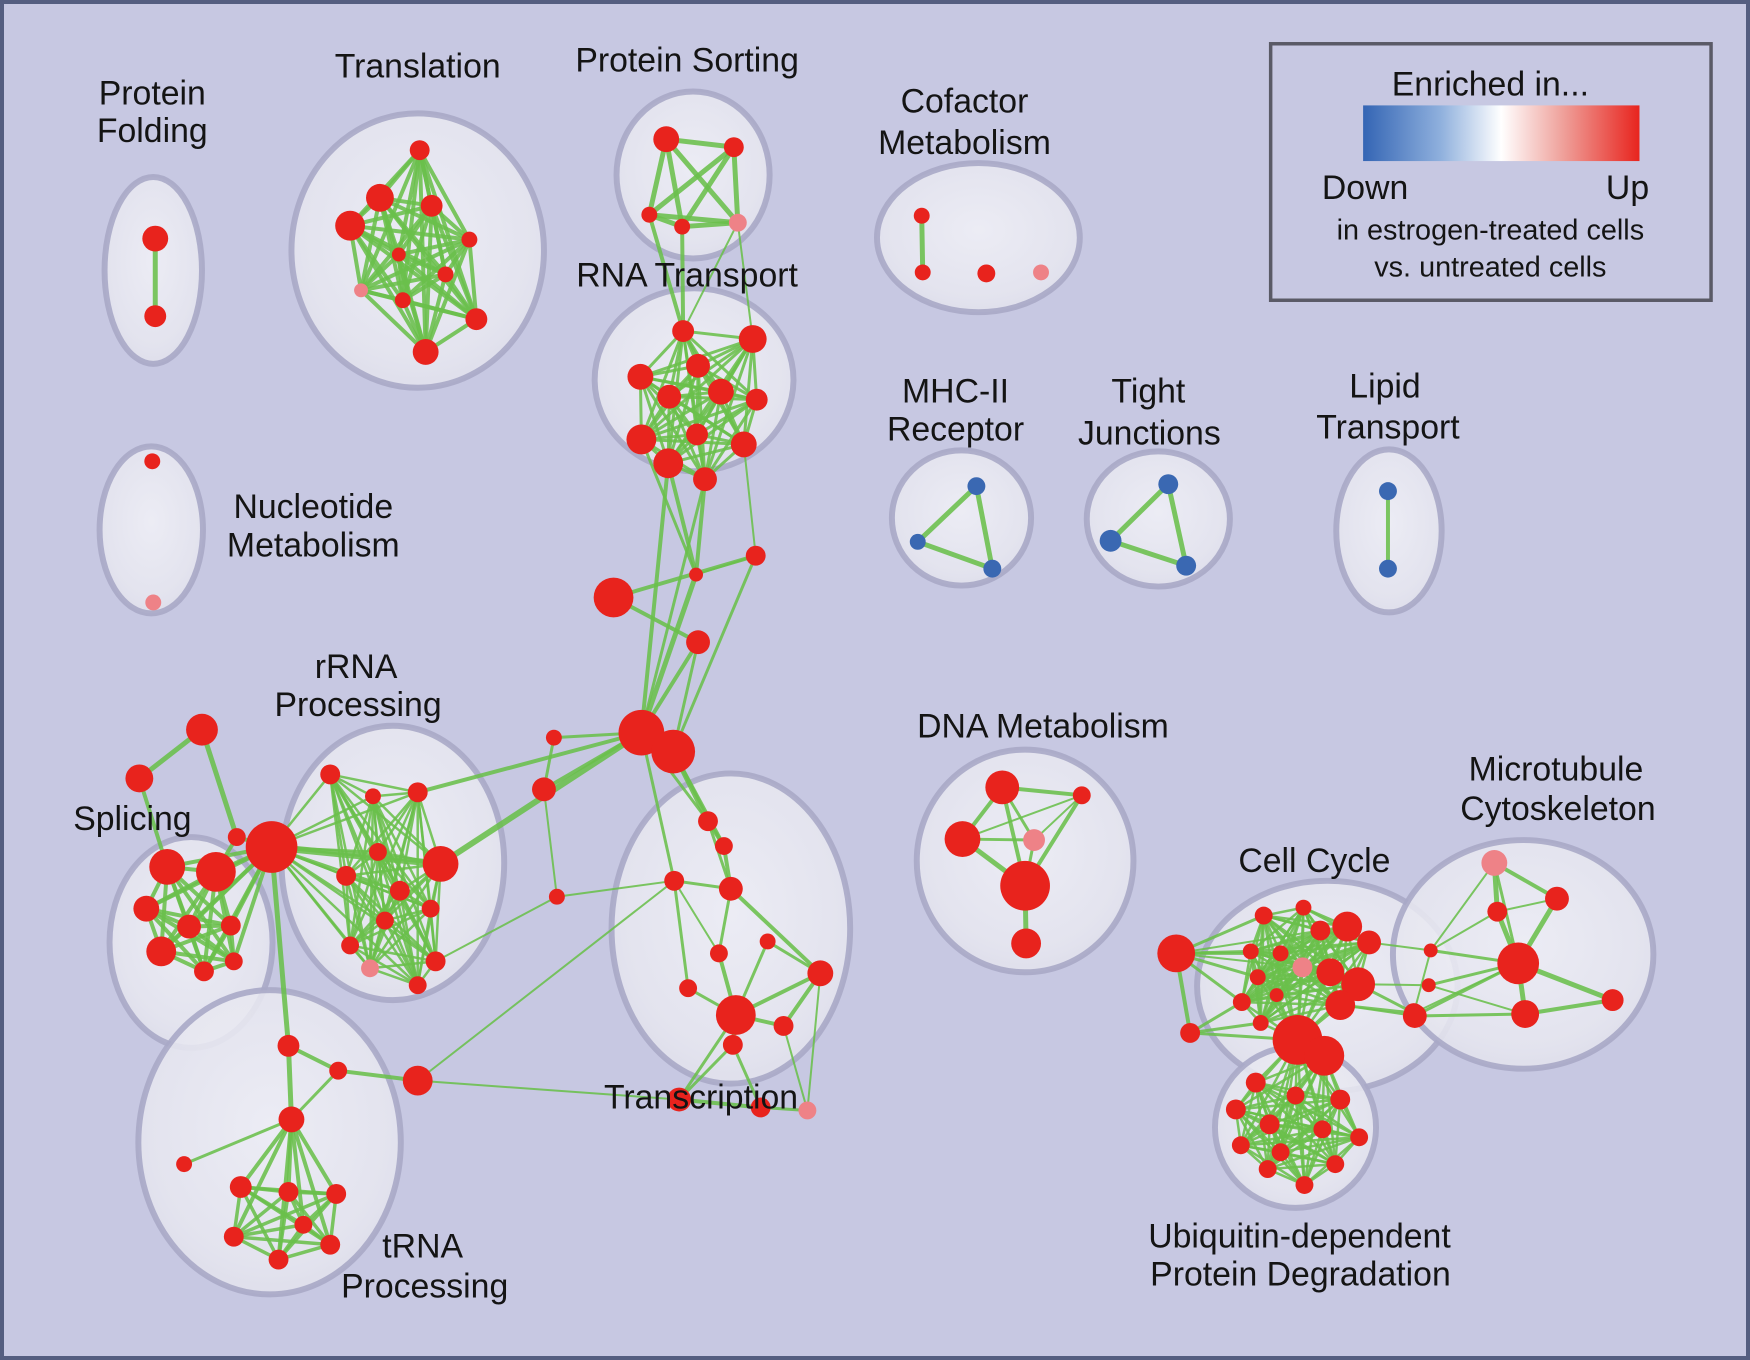  What do you see at coordinates (151, 530) in the screenshot?
I see `cluster-ellipse-nucleotide-metabolism` at bounding box center [151, 530].